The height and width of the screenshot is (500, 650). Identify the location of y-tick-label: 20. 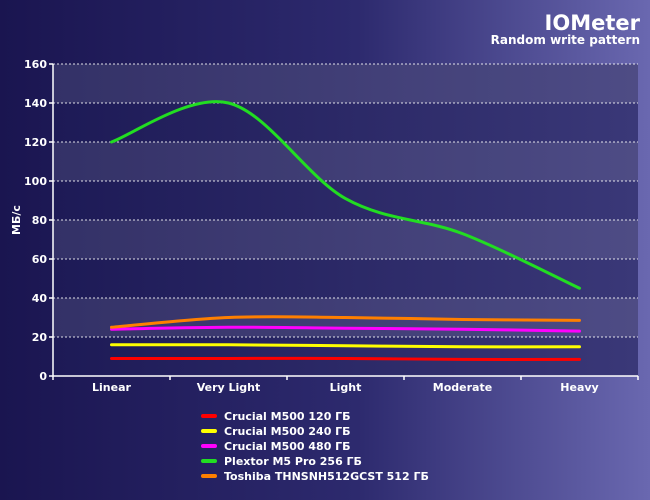
(40, 337).